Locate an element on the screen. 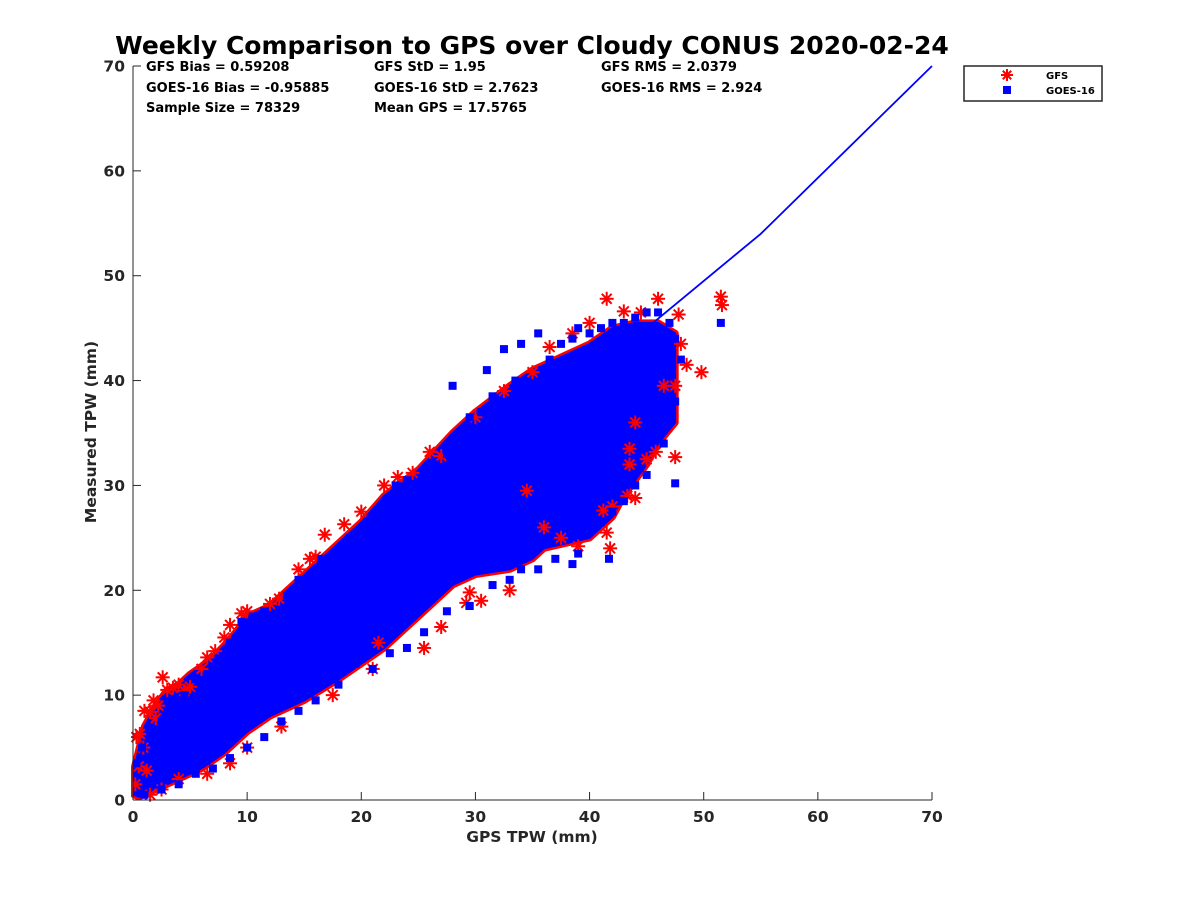 The height and width of the screenshot is (900, 1200). legend-box is located at coordinates (1033, 83).